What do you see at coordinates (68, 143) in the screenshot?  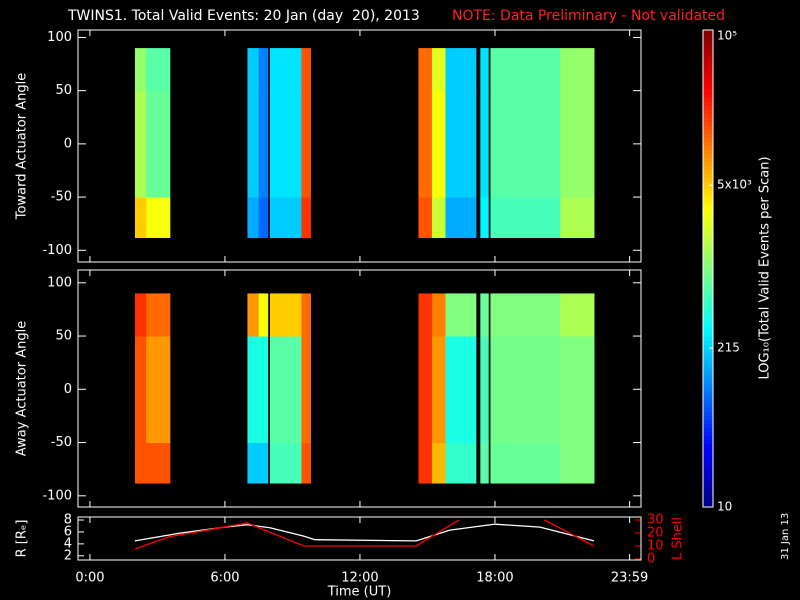 I see `y-tick-label: 0` at bounding box center [68, 143].